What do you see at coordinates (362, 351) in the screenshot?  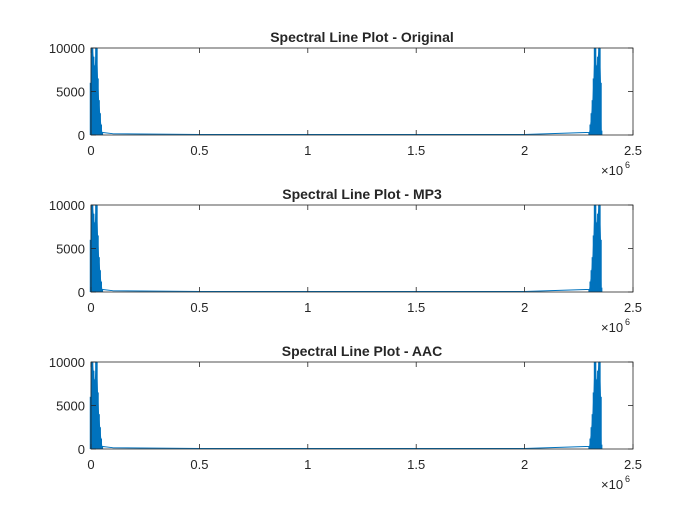 I see `chart-title: Spectral Line Plot - AAC` at bounding box center [362, 351].